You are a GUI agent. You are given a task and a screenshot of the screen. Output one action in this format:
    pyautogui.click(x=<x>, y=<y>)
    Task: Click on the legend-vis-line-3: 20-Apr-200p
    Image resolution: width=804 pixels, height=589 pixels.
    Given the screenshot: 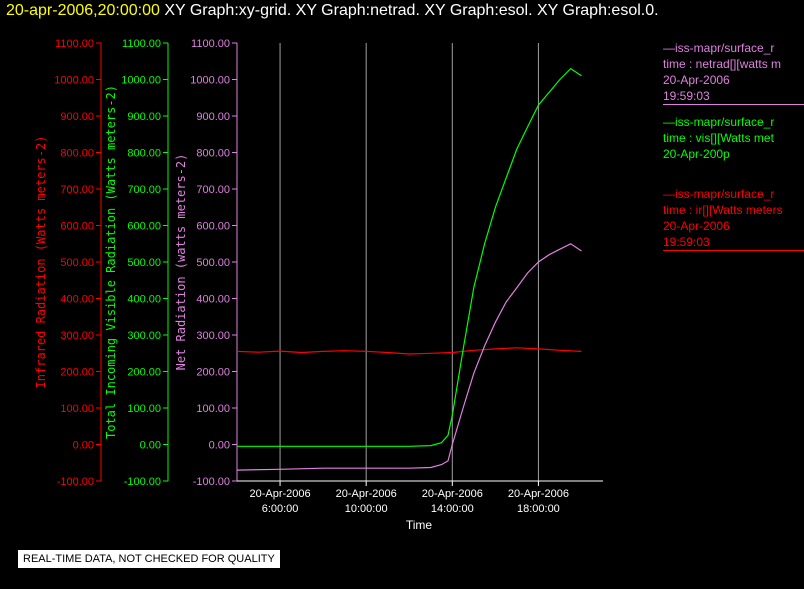 What is the action you would take?
    pyautogui.click(x=696, y=154)
    